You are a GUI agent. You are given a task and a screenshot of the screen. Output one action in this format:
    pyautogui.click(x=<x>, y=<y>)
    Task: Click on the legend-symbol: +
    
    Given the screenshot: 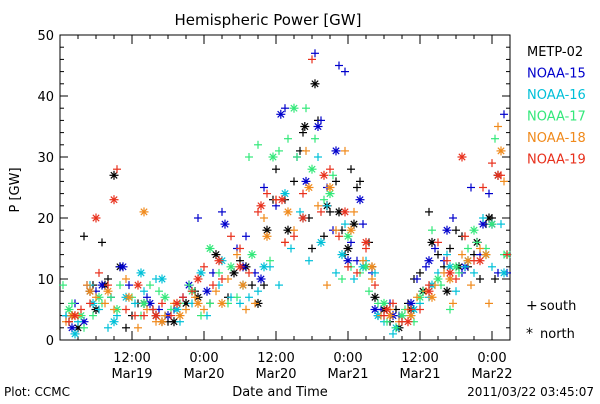 What is the action you would take?
    pyautogui.click(x=532, y=306)
    